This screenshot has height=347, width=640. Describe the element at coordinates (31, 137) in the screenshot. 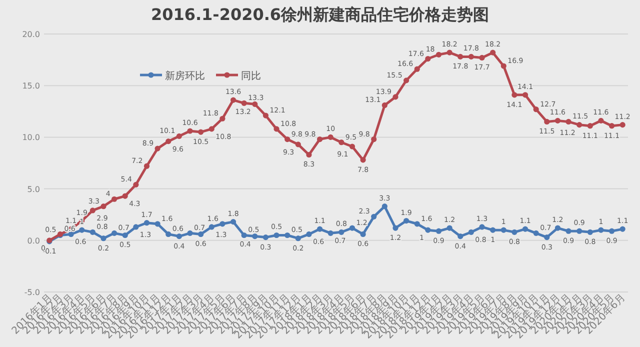

I see `y-tick-label: 10.0` at that location.